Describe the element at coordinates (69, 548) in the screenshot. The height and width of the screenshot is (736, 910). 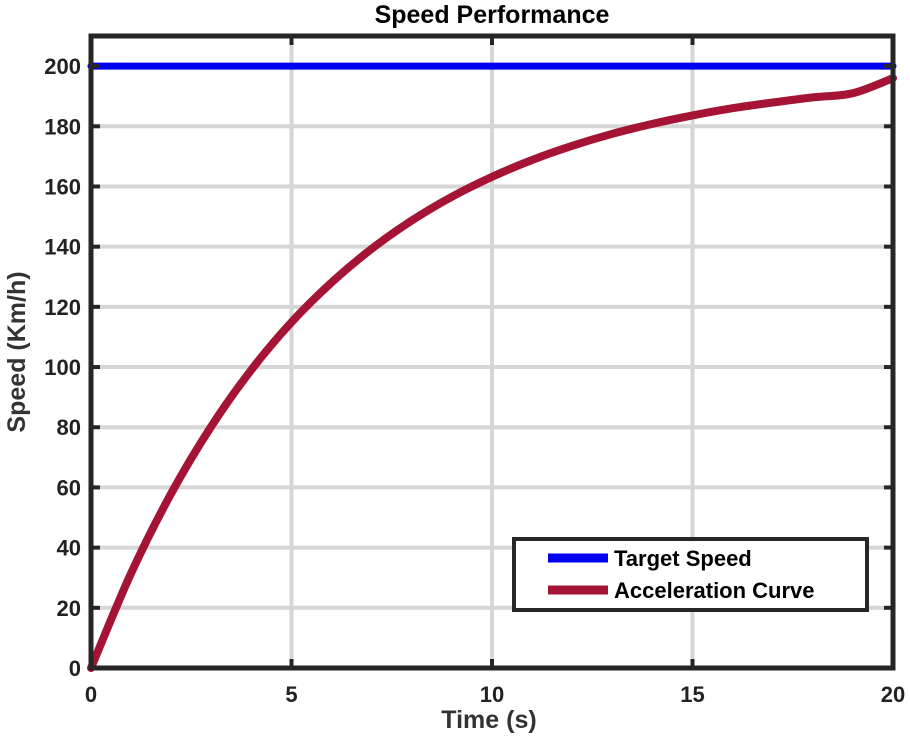
I see `y-tick-label: 40` at that location.